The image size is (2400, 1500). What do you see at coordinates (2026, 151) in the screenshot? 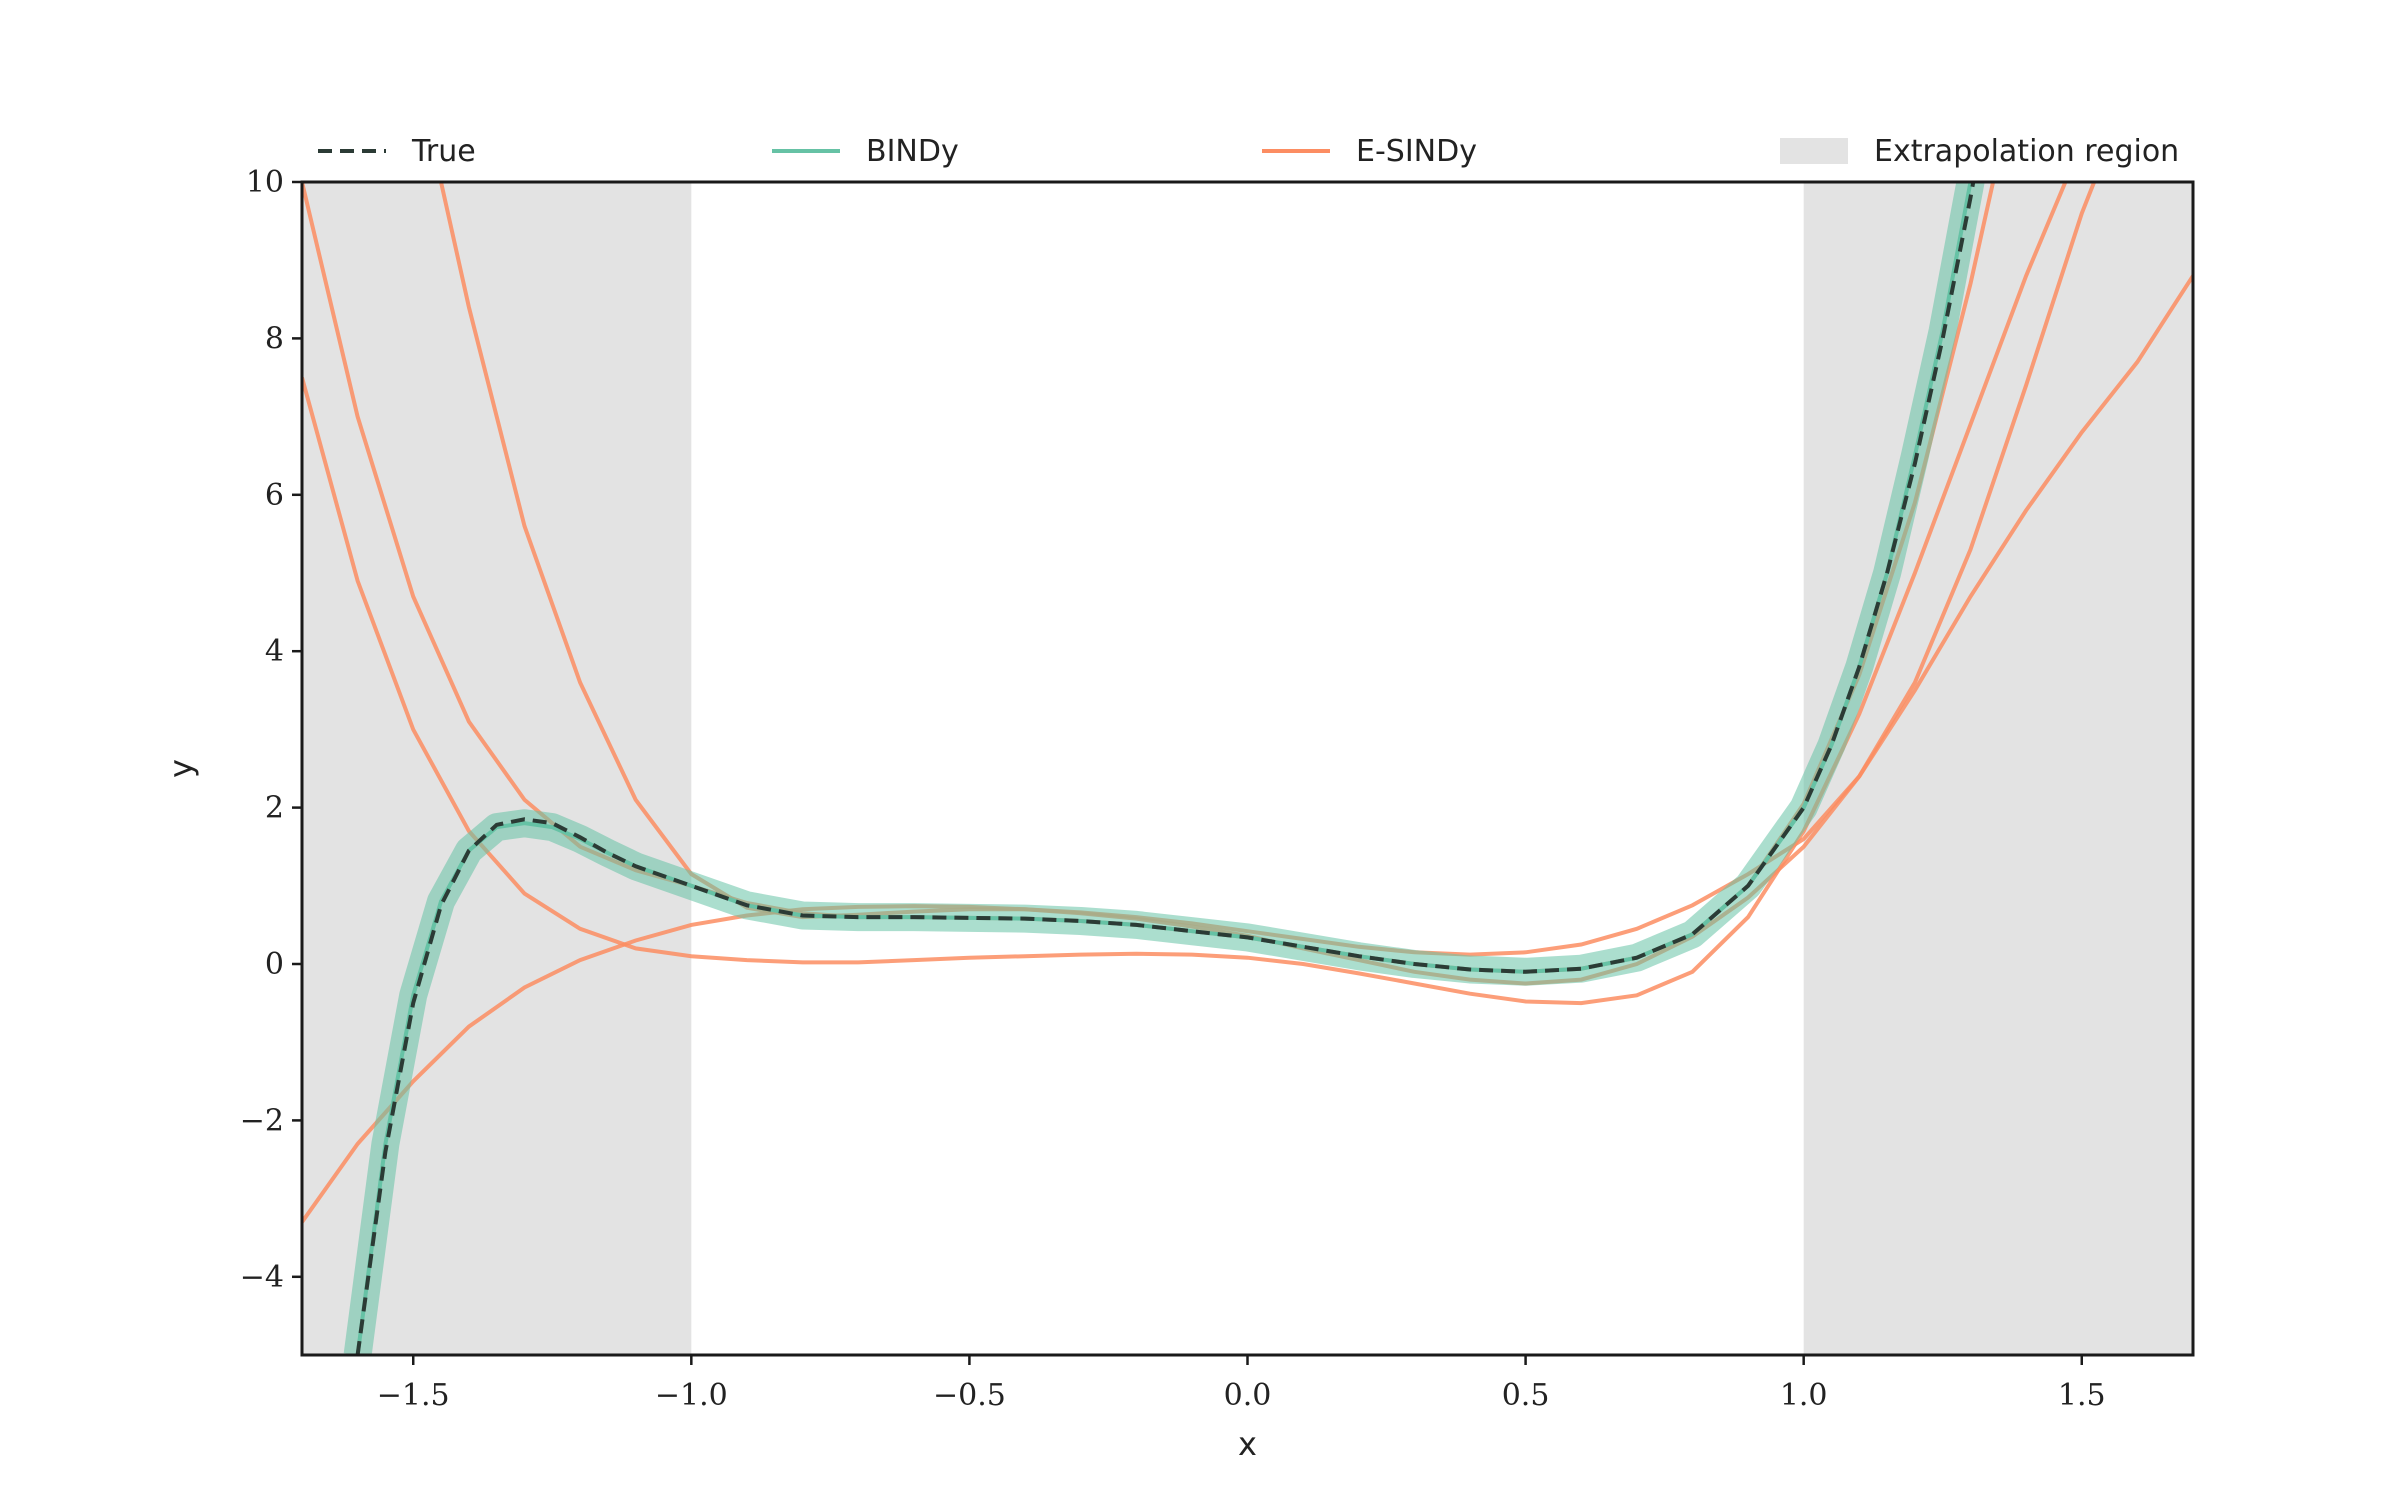
I see `legend-label: Extrapolation region` at bounding box center [2026, 151].